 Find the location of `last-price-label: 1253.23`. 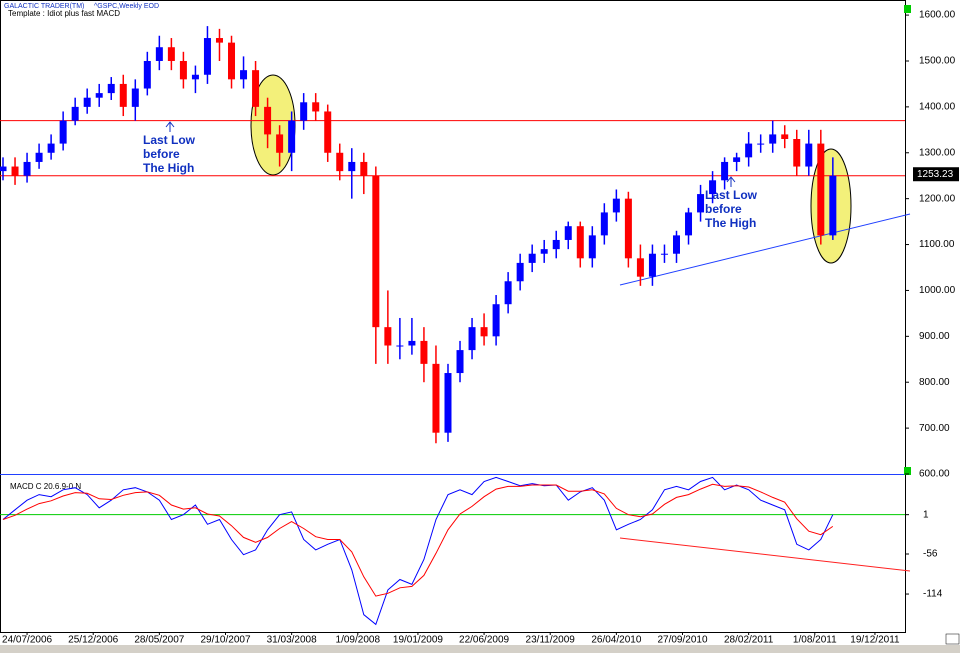

last-price-label: 1253.23 is located at coordinates (935, 174).